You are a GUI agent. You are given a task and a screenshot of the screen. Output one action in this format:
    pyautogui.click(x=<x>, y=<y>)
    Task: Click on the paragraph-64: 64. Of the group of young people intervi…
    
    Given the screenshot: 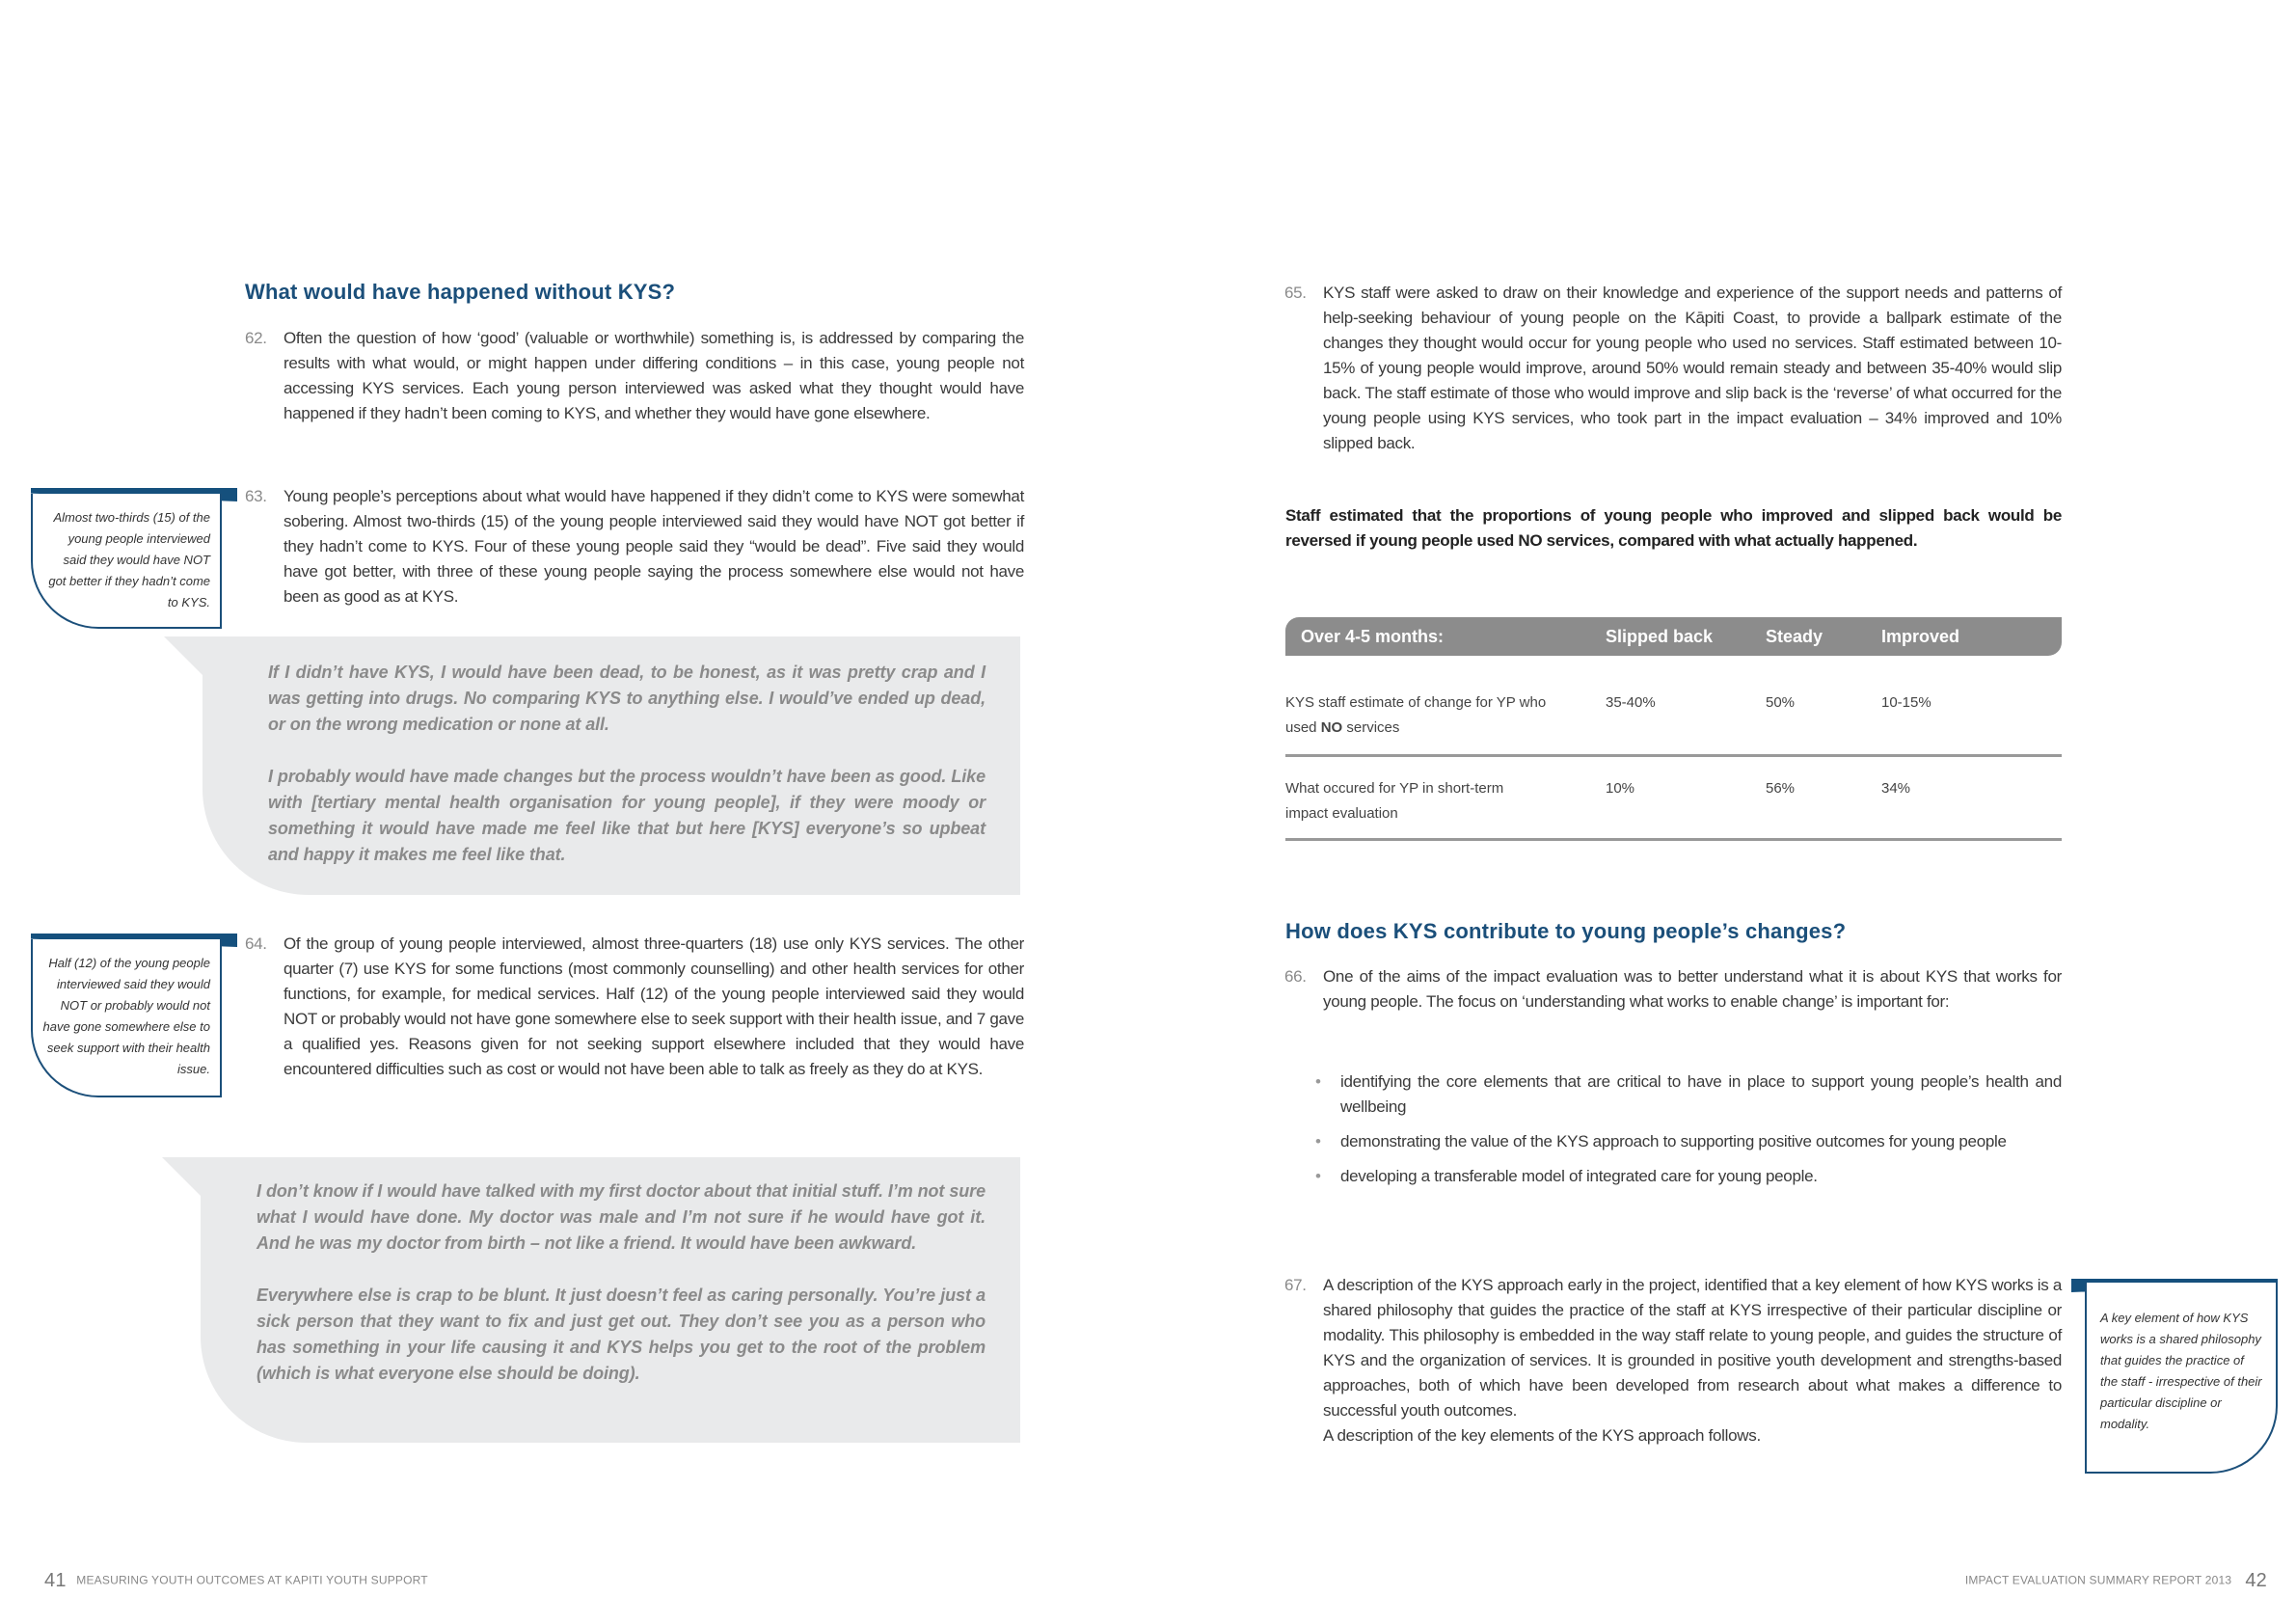 What is the action you would take?
    pyautogui.click(x=634, y=1007)
    